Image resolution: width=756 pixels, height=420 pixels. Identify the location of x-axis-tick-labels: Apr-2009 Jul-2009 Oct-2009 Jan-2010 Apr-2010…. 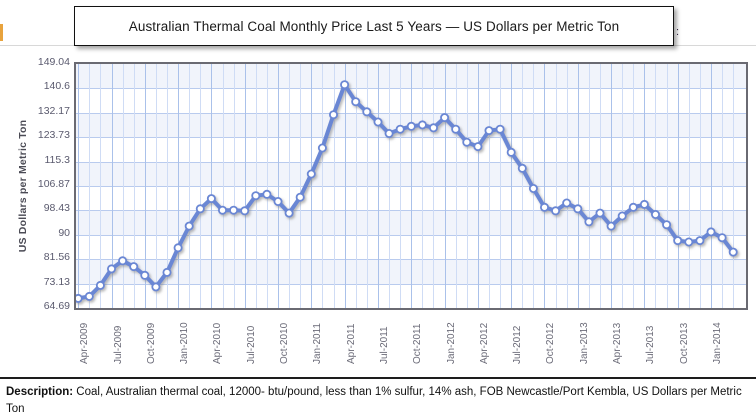
(411, 339).